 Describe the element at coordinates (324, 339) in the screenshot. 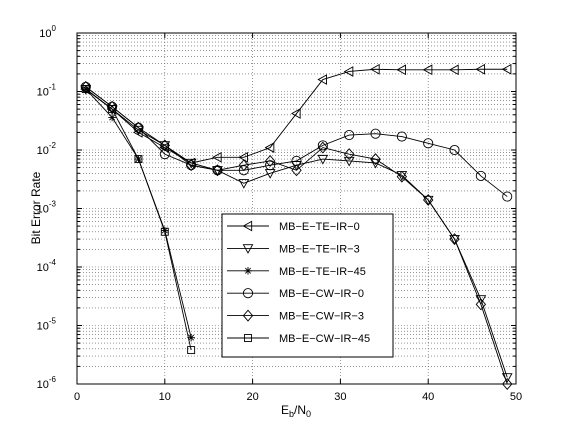

I see `legend-label: MB−E−CW−IR−45` at that location.